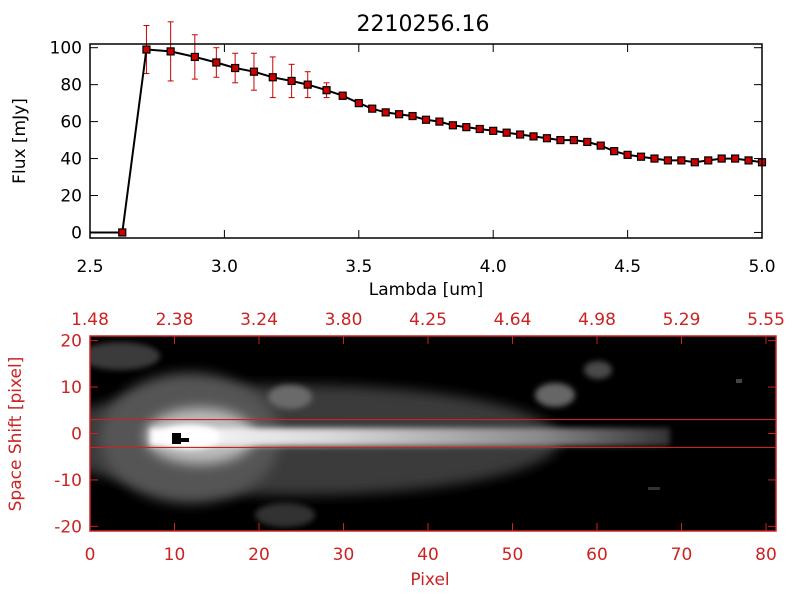 The width and height of the screenshot is (800, 600). What do you see at coordinates (761, 267) in the screenshot?
I see `spectrum-x-tick-label: 5.0` at bounding box center [761, 267].